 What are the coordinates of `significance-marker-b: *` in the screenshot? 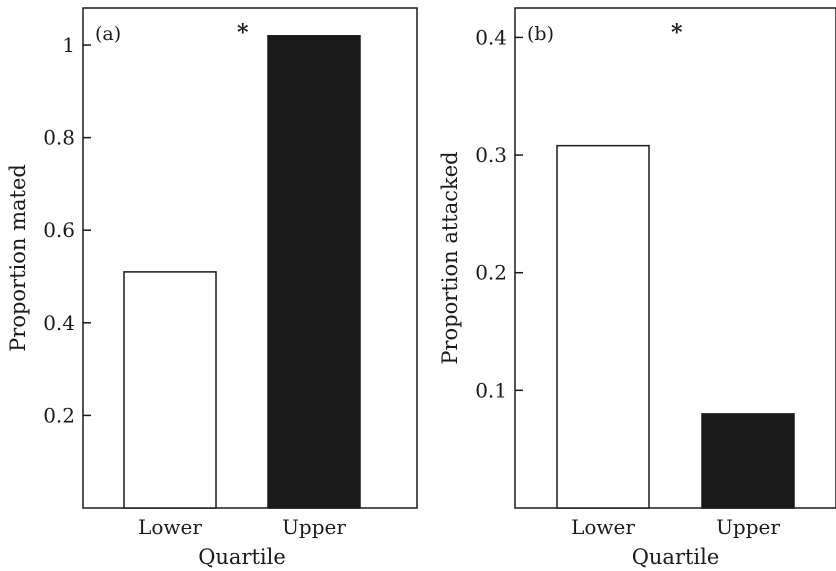 It's located at (677, 33).